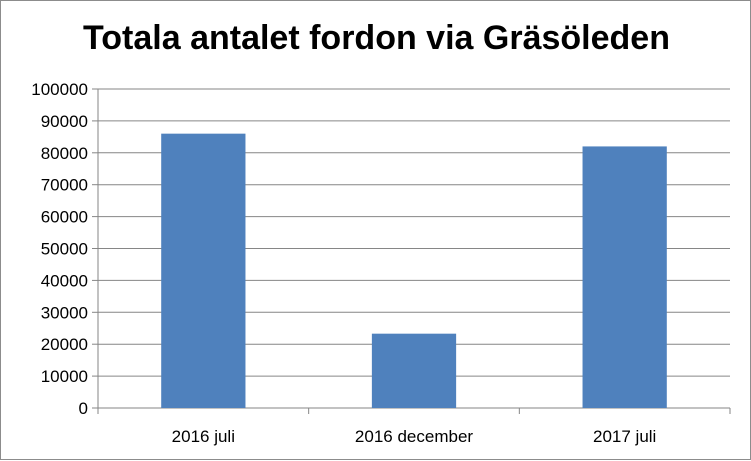 The image size is (751, 461). What do you see at coordinates (624, 436) in the screenshot?
I see `x-tick-label: 2017 juli` at bounding box center [624, 436].